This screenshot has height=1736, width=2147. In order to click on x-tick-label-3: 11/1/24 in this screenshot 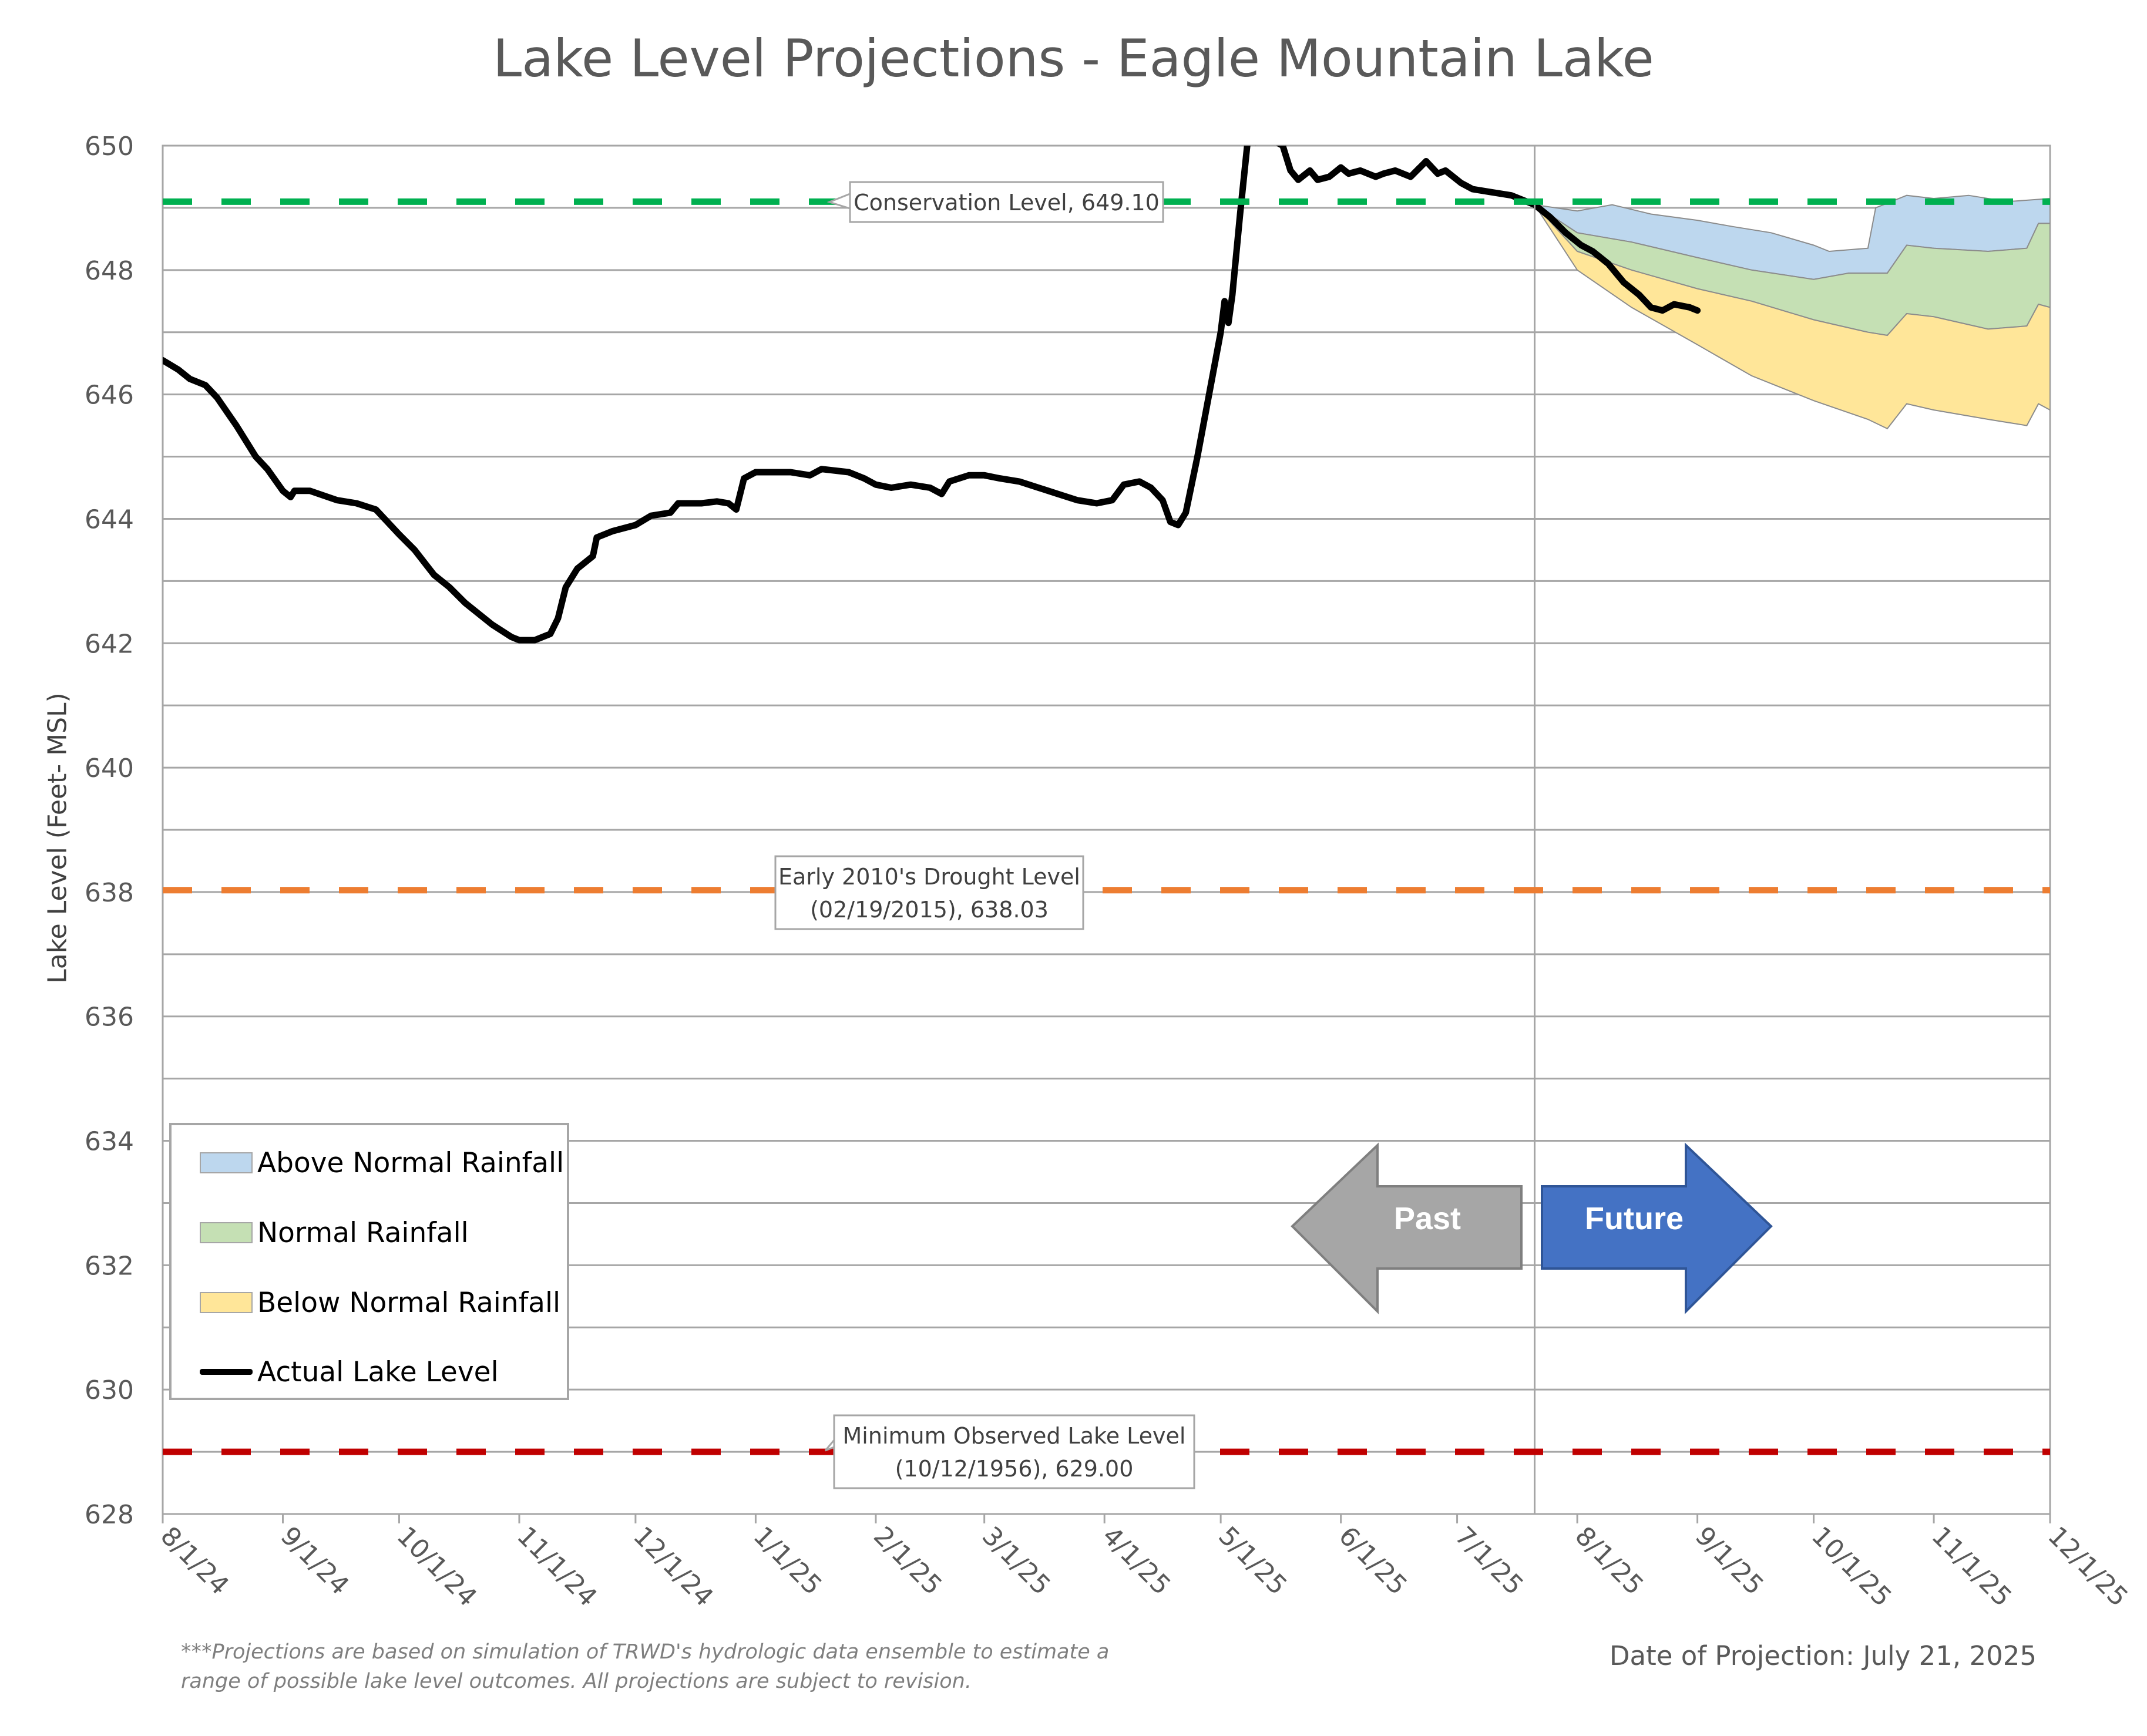, I will do `click(557, 1567)`.